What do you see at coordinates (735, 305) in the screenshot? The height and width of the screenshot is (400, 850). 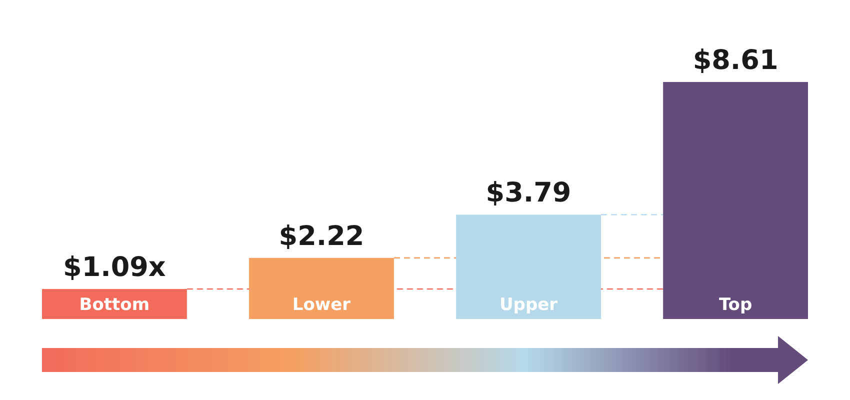 I see `x-tick-label: Top` at bounding box center [735, 305].